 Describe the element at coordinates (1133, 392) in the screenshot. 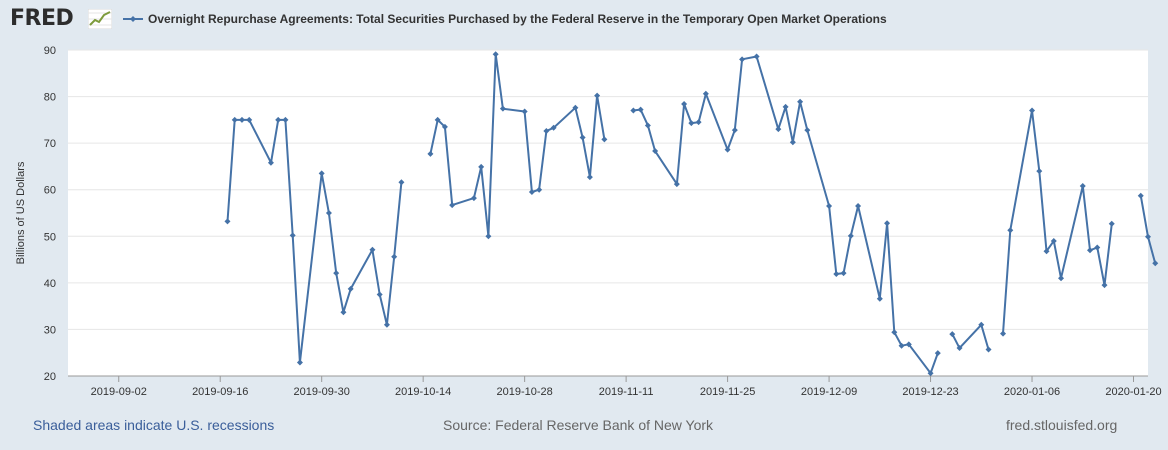

I see `x-tick-label: 2020-01-20` at that location.